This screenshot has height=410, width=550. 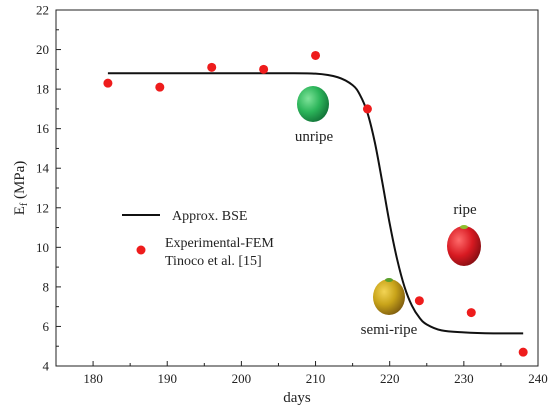 I want to click on x-tick-label: 220, so click(x=390, y=378).